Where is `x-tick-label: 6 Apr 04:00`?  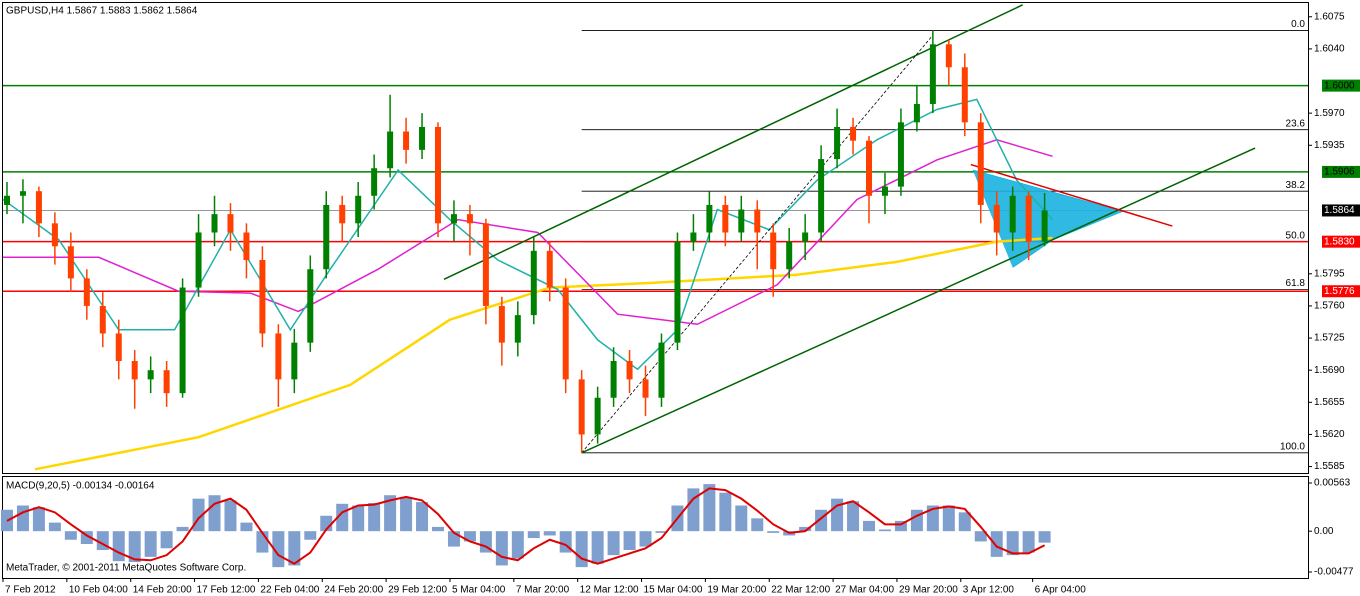 x-tick-label: 6 Apr 04:00 is located at coordinates (1061, 590).